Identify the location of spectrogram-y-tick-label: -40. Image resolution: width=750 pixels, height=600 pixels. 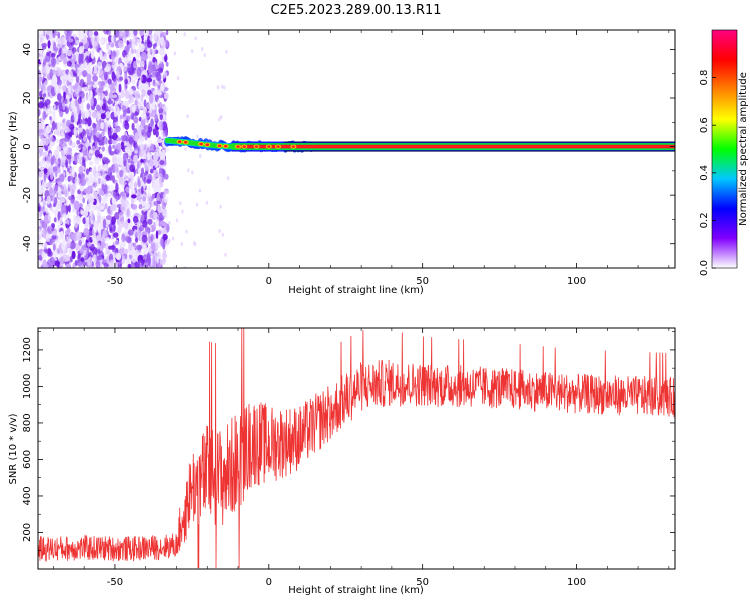
(27, 244).